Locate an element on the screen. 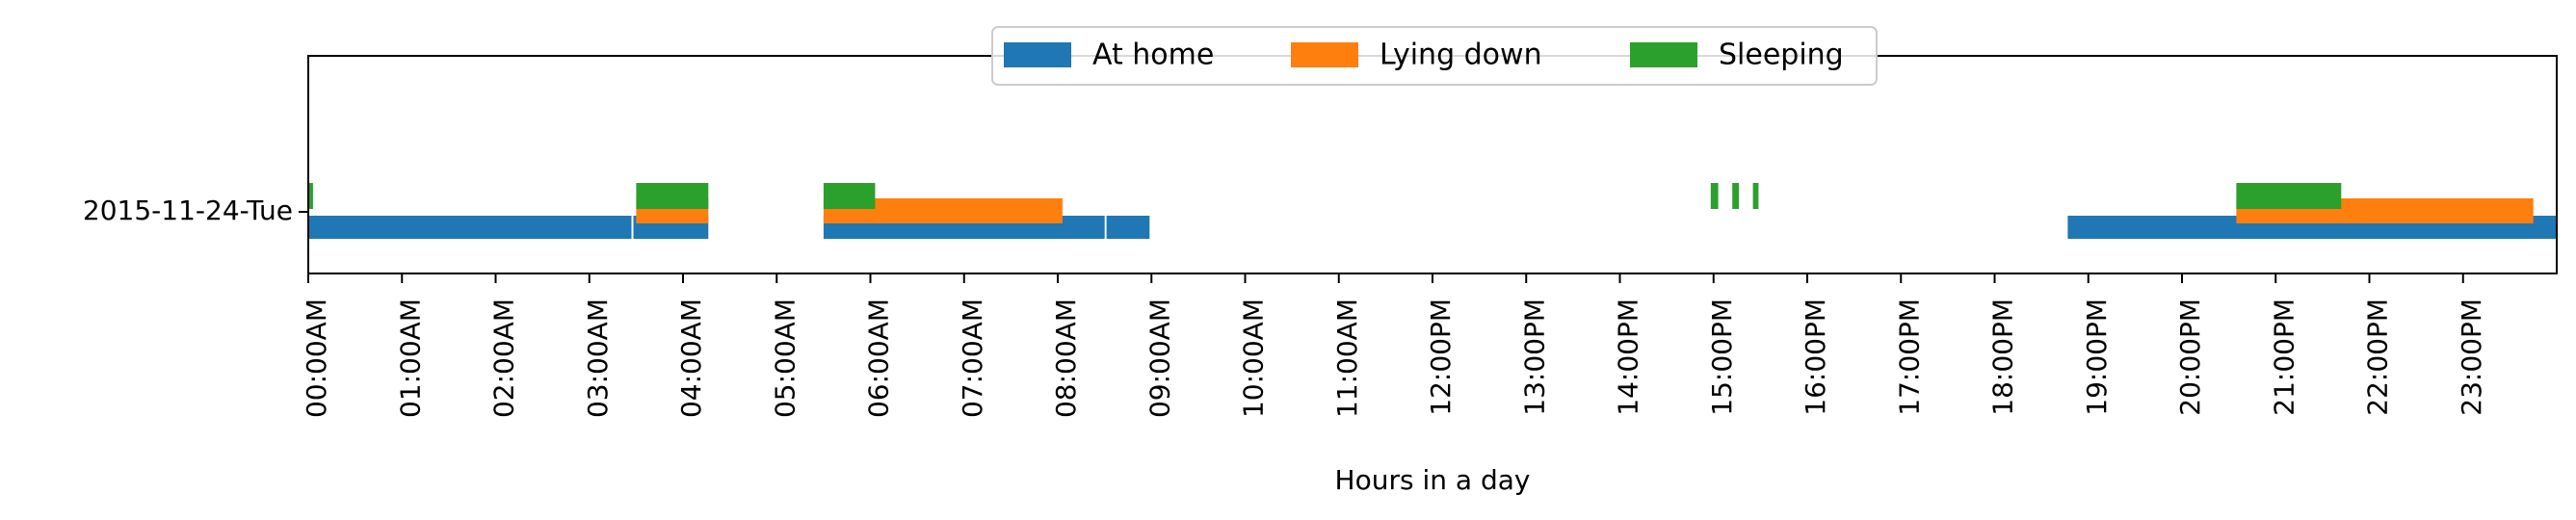  x-axis-label: Hours in a day is located at coordinates (1433, 480).